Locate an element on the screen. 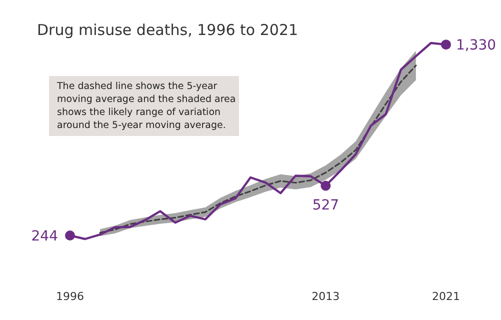 This screenshot has height=320, width=501. x-tick-label: 1996 is located at coordinates (70, 296).